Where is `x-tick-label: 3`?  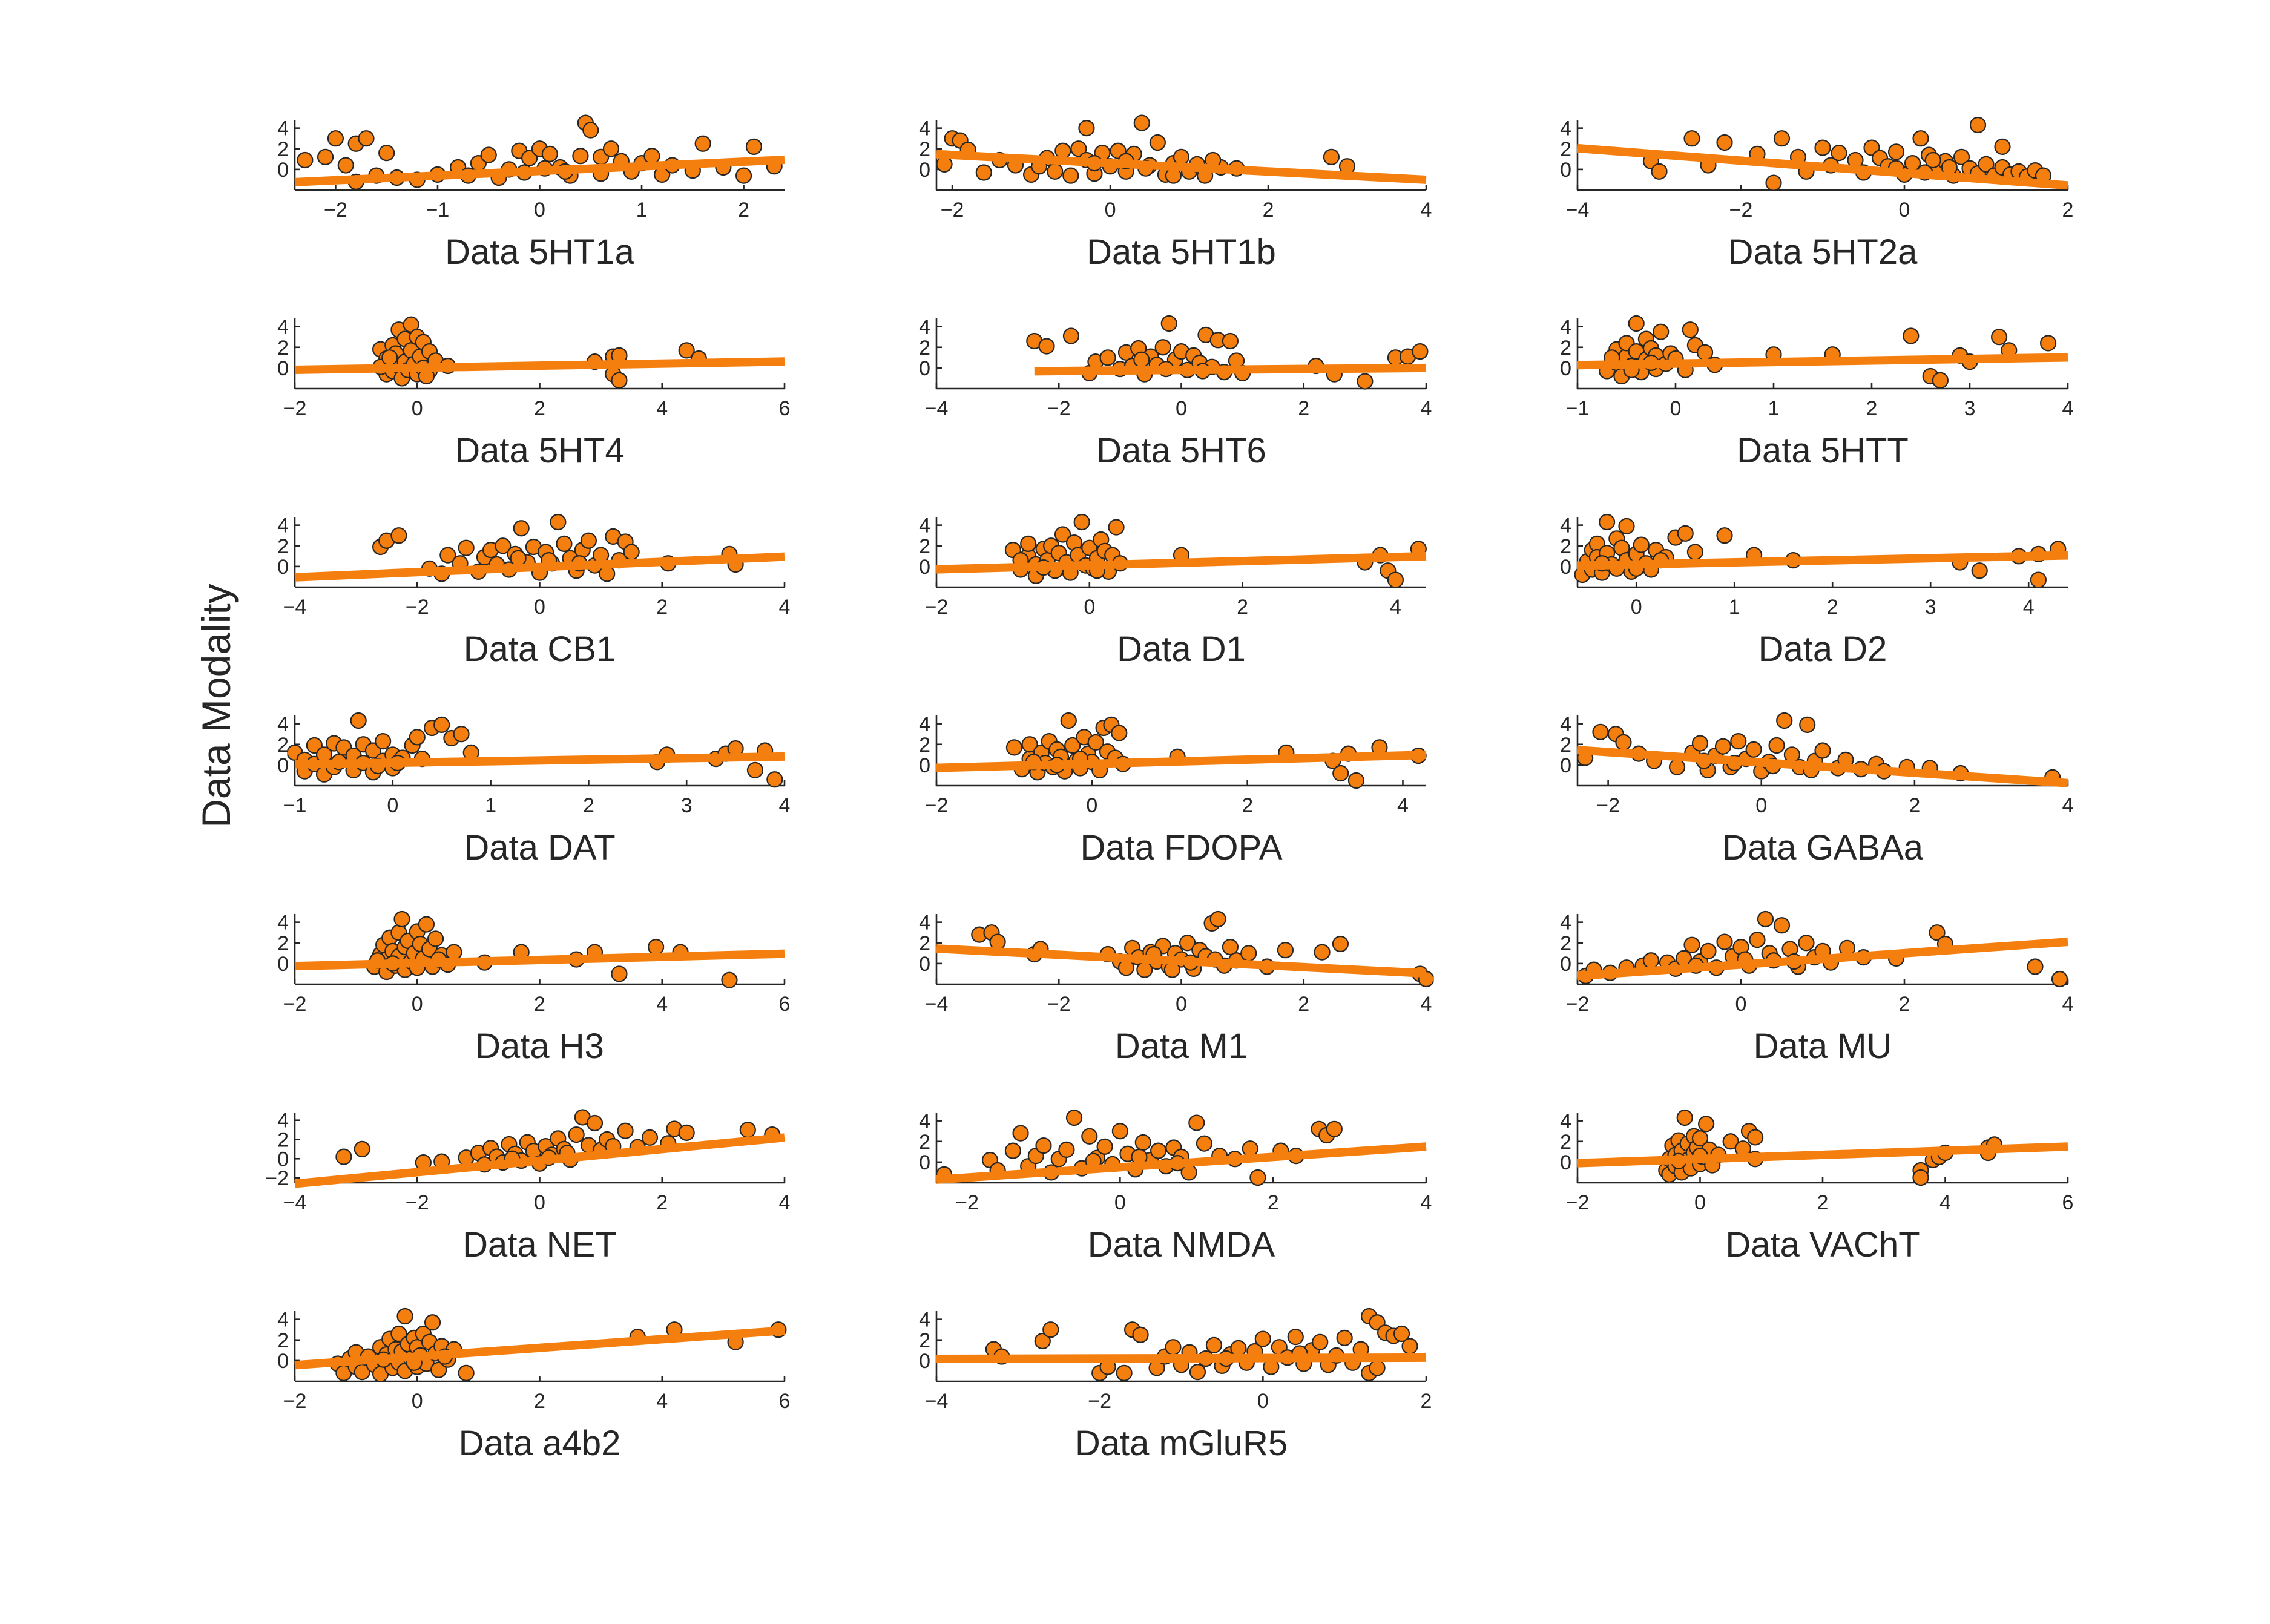
x-tick-label: 3 is located at coordinates (687, 805).